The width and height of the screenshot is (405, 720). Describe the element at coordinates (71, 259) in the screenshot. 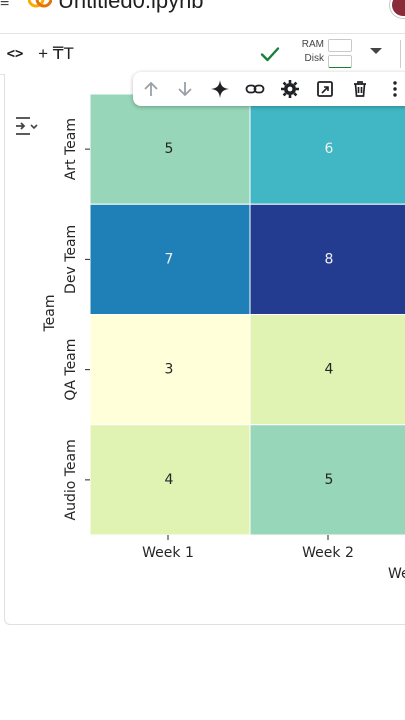

I see `y-tick-label: Dev Team` at that location.